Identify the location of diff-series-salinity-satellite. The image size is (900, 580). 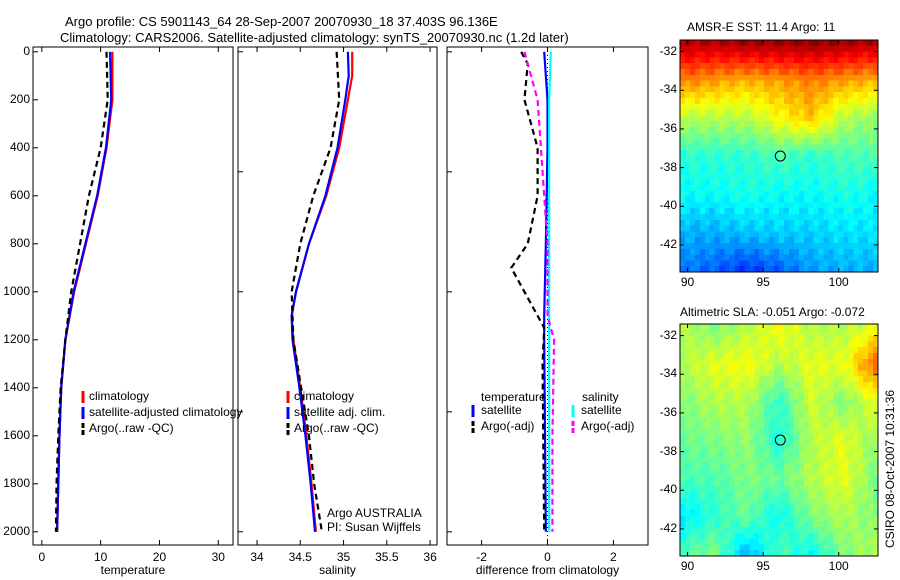
(550, 291).